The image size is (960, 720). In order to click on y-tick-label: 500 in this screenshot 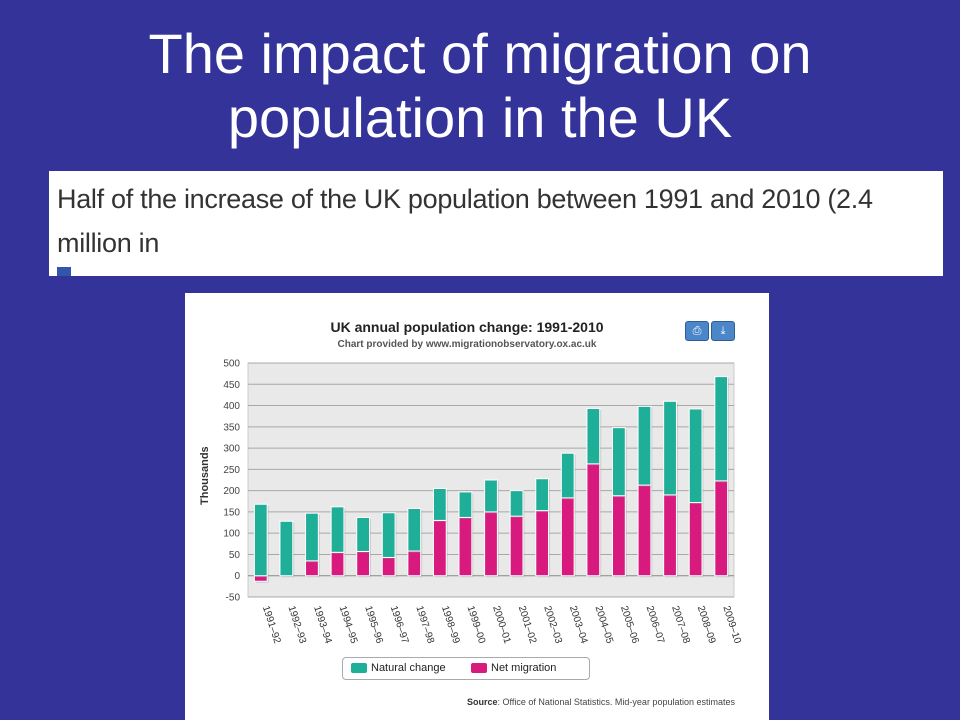, I will do `click(231, 364)`.